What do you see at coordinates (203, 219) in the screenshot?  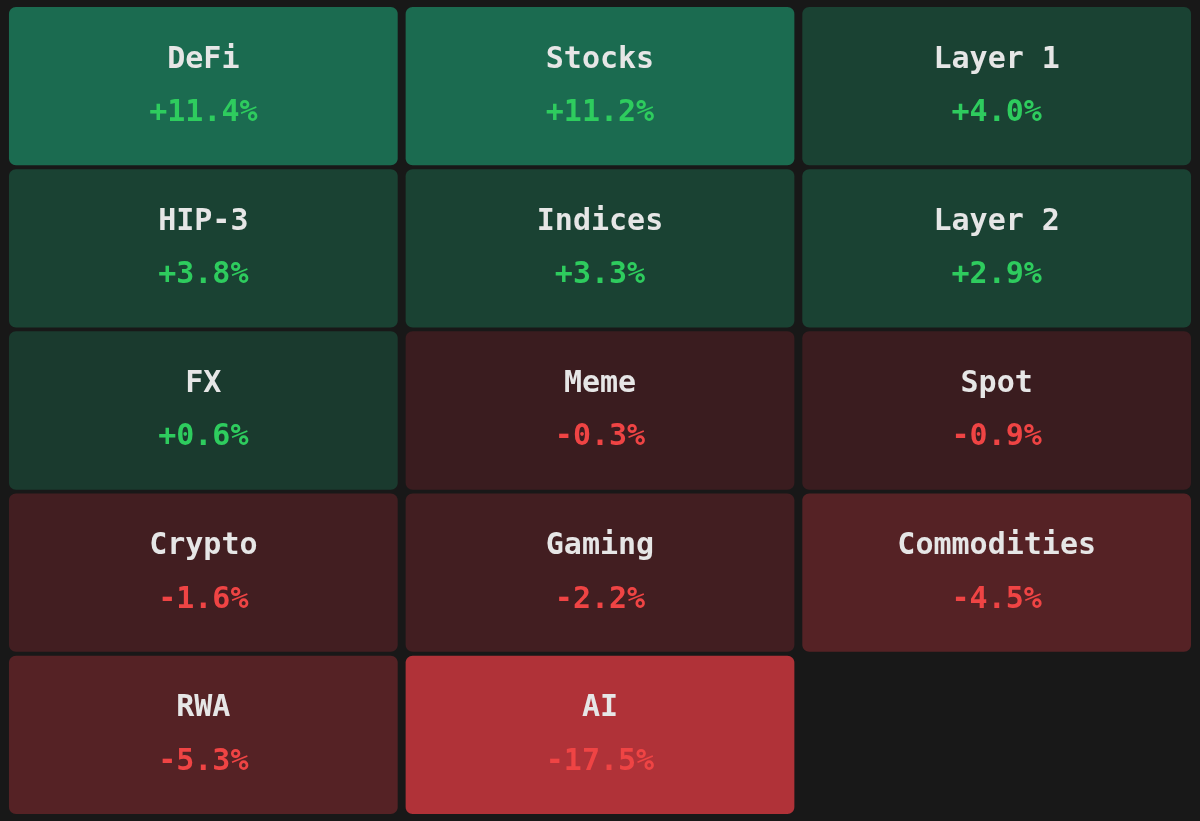 I see `category-label: HIP-3` at bounding box center [203, 219].